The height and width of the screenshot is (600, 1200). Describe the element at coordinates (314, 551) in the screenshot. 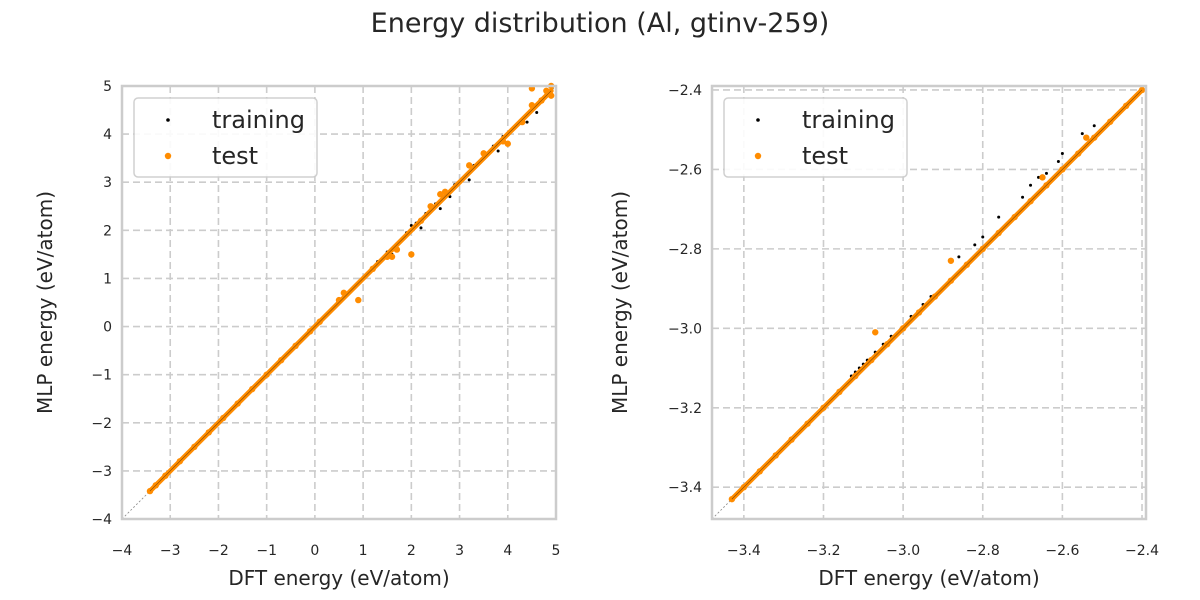

I see `x-tick-label: 0` at that location.